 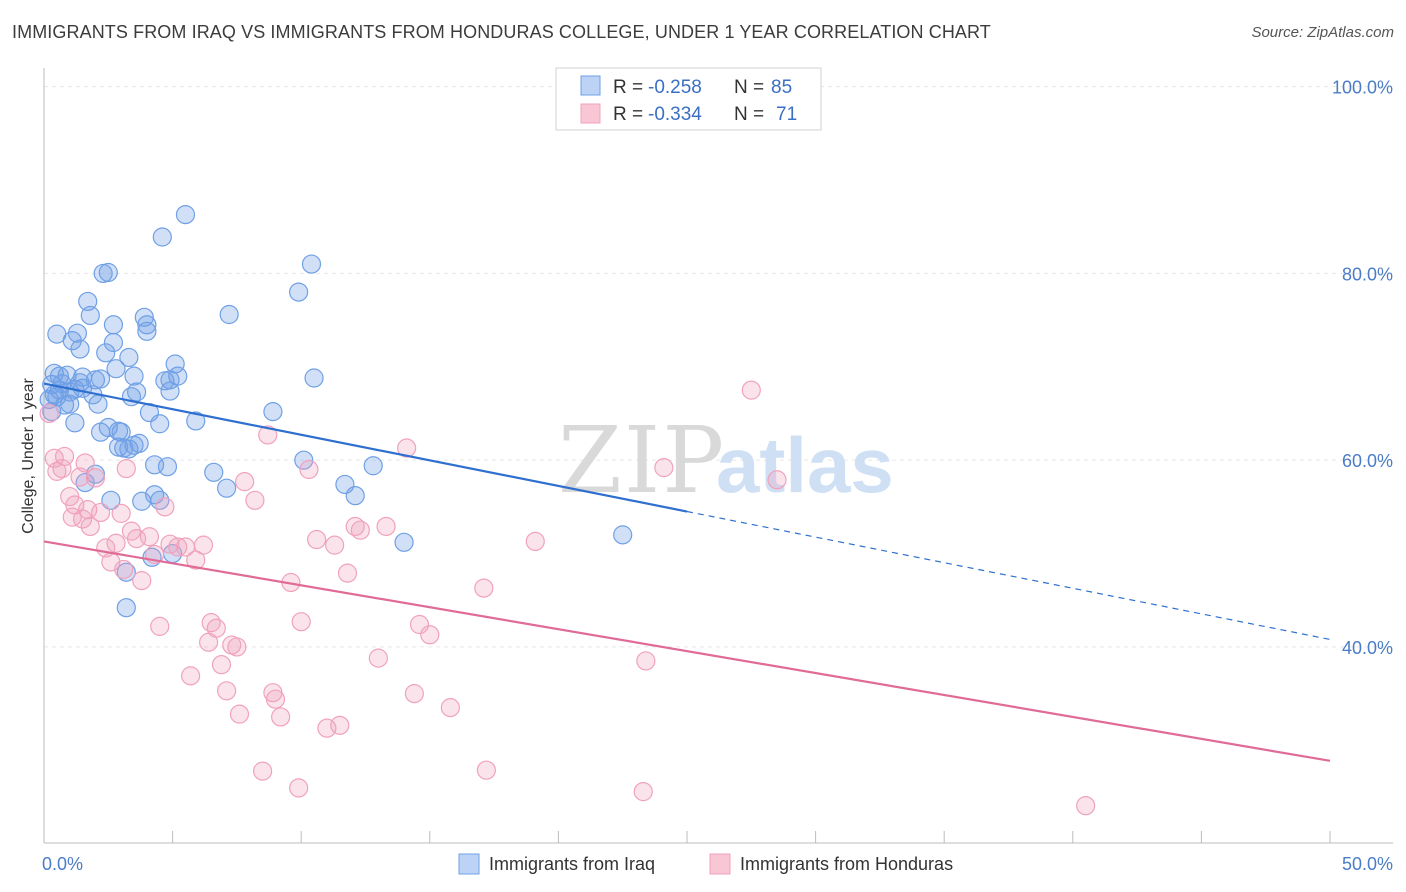 What do you see at coordinates (1367, 864) in the screenshot?
I see `x-tick-label-1: 50.0%` at bounding box center [1367, 864].